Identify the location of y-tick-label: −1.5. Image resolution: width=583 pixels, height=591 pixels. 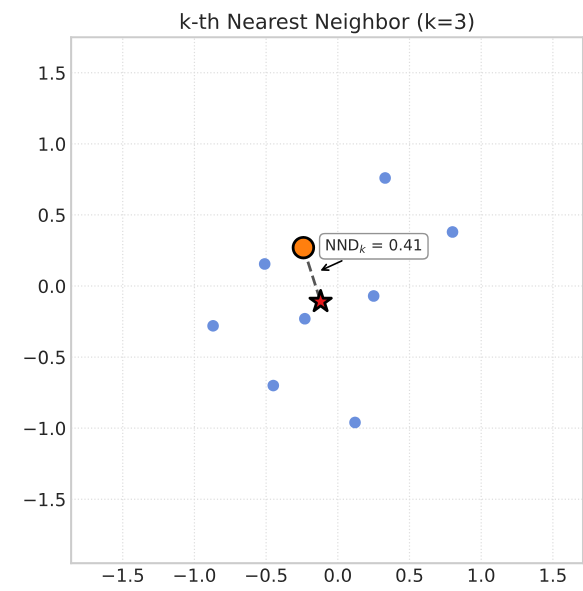
(44, 499).